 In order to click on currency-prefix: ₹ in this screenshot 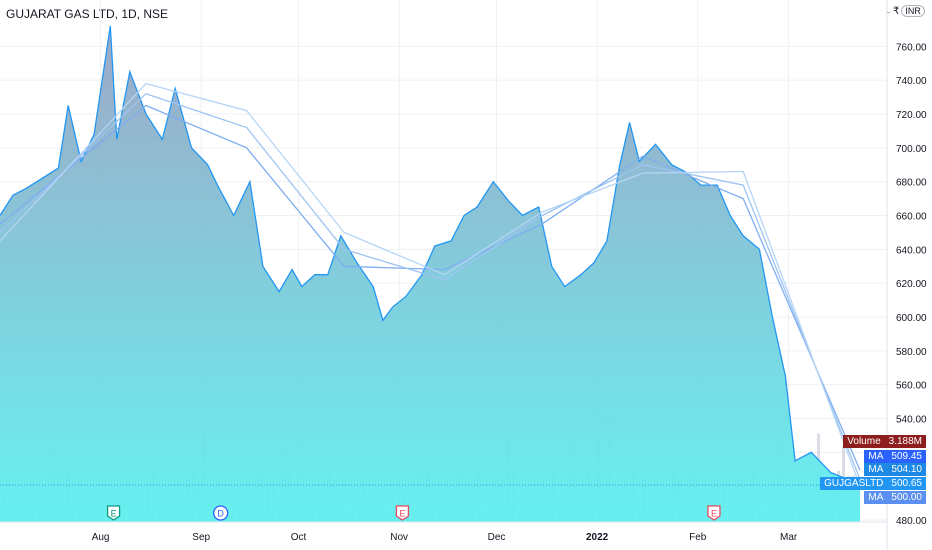, I will do `click(896, 11)`.